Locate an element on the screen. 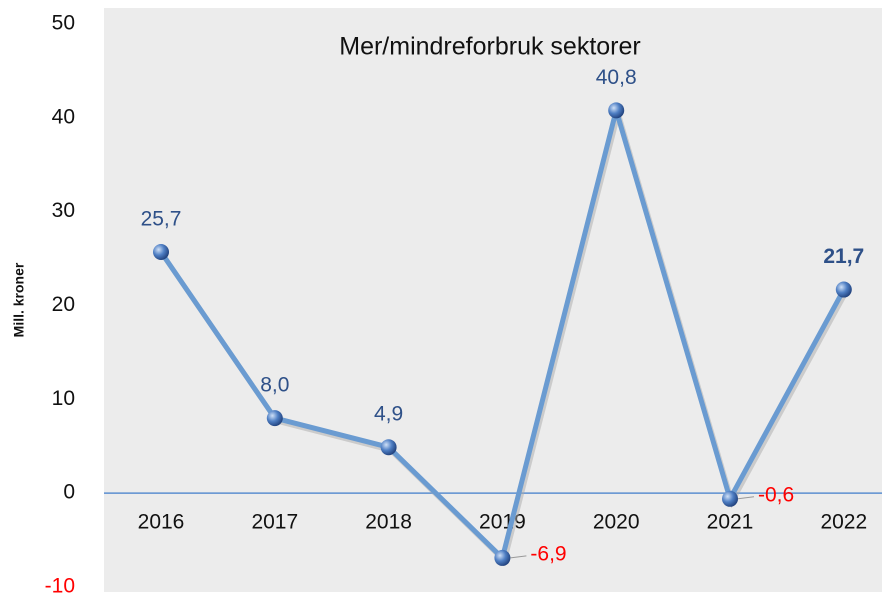 This screenshot has height=601, width=887. chart-title: Mer/mindreforbruk sektorer is located at coordinates (489, 47).